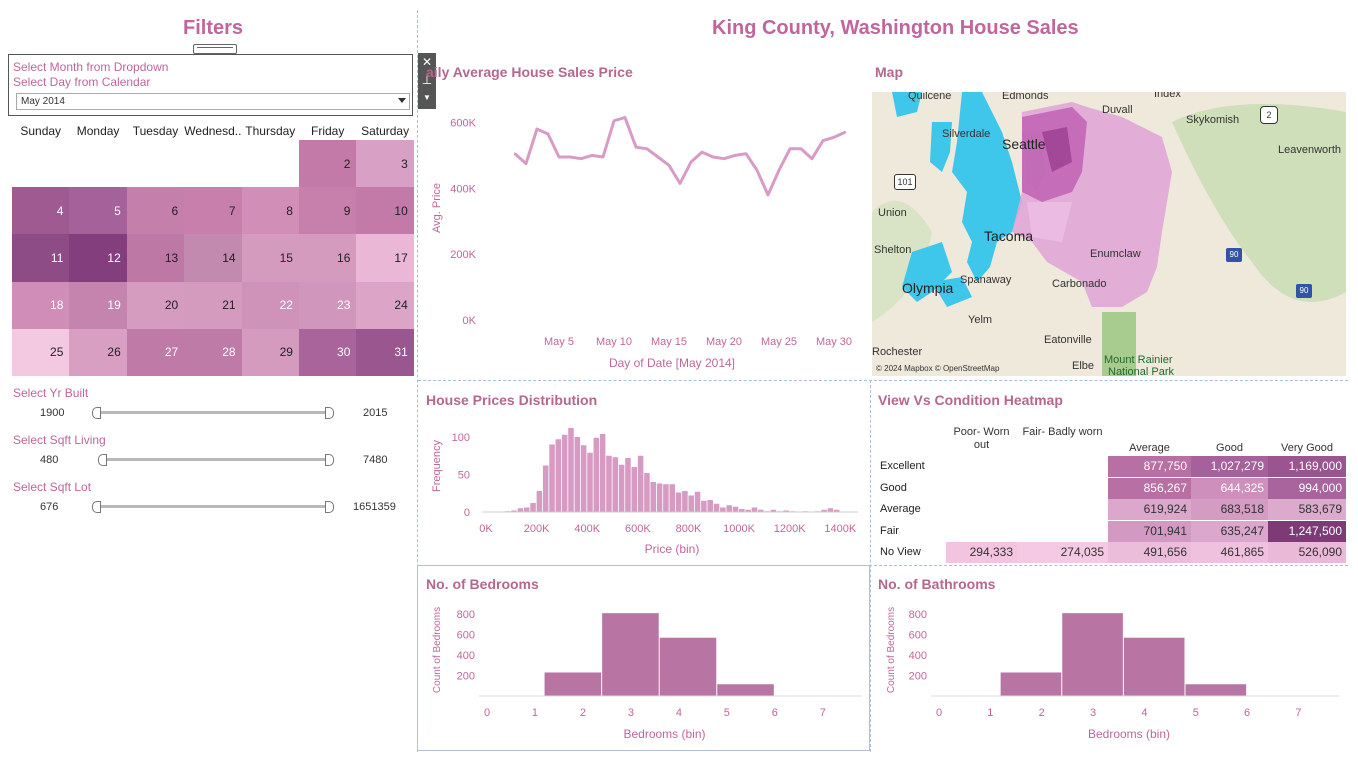 Image resolution: width=1358 pixels, height=763 pixels. I want to click on calendar-day-cell: 31, so click(385, 352).